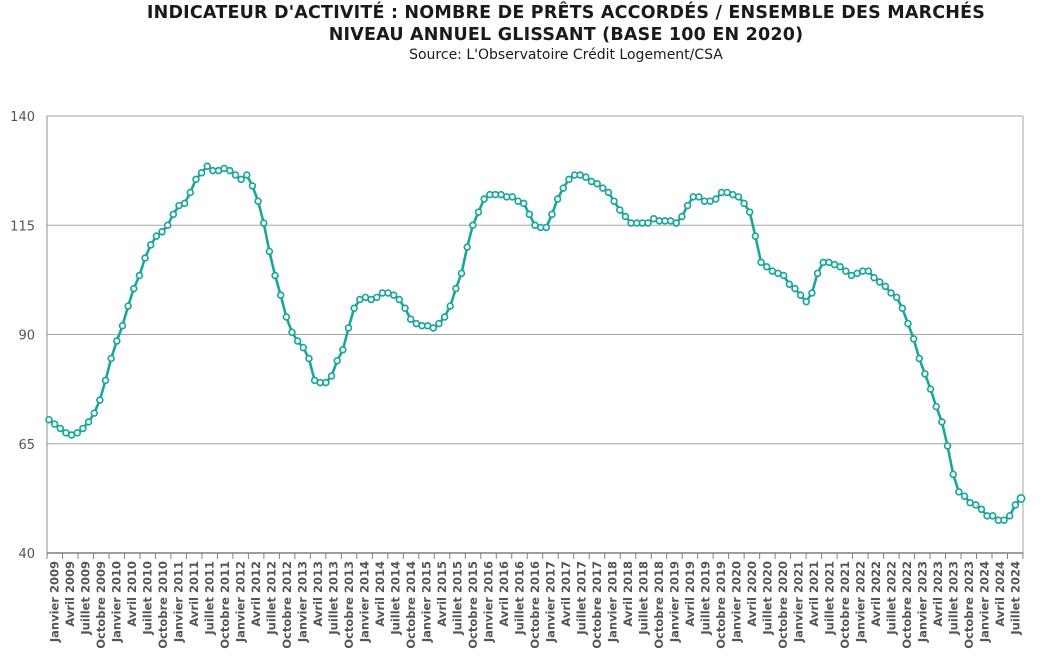 The image size is (1044, 668). I want to click on y-tick-label: 90, so click(26, 336).